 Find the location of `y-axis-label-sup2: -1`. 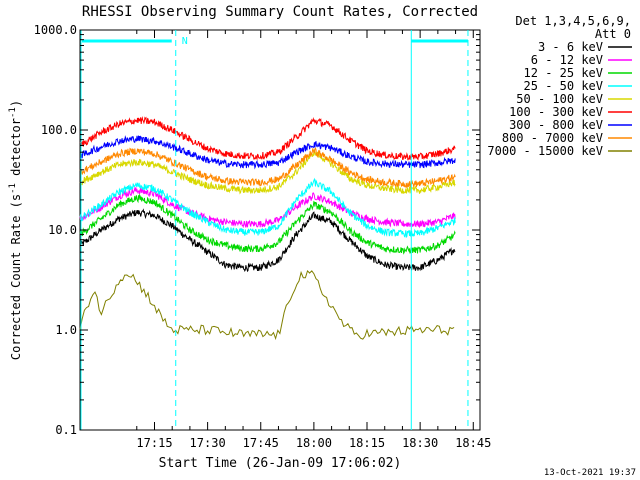

y-axis-label-sup2: -1 is located at coordinates (13, 112).